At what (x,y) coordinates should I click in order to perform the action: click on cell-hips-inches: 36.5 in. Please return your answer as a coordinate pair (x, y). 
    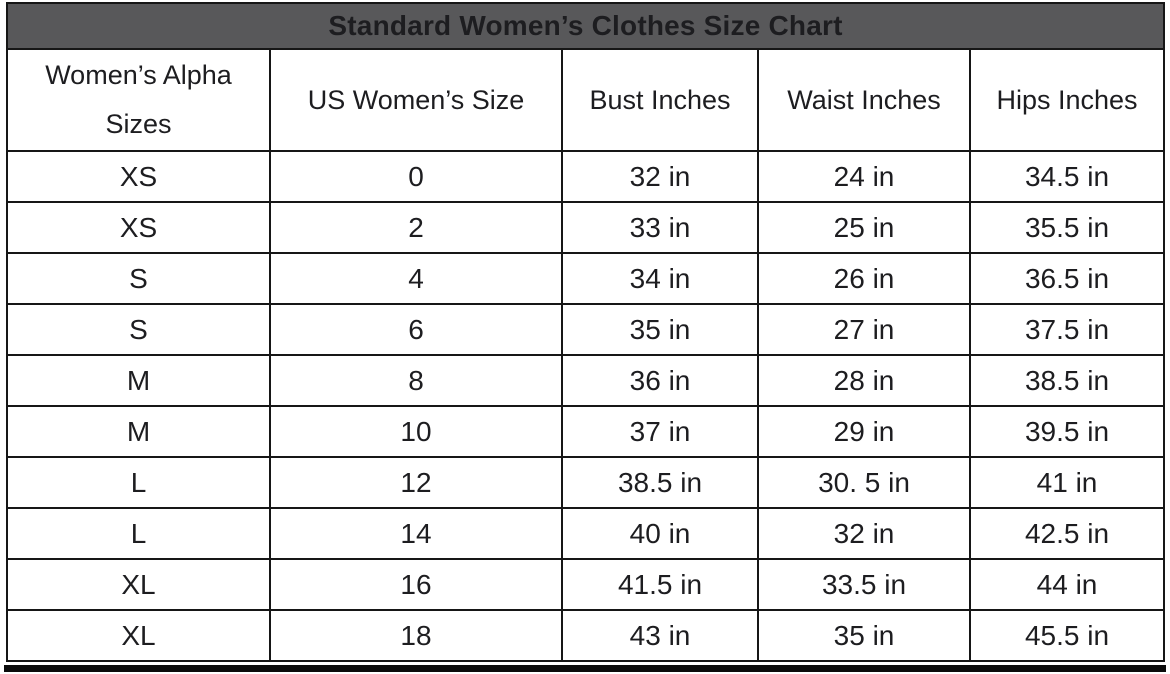
    Looking at the image, I should click on (1067, 278).